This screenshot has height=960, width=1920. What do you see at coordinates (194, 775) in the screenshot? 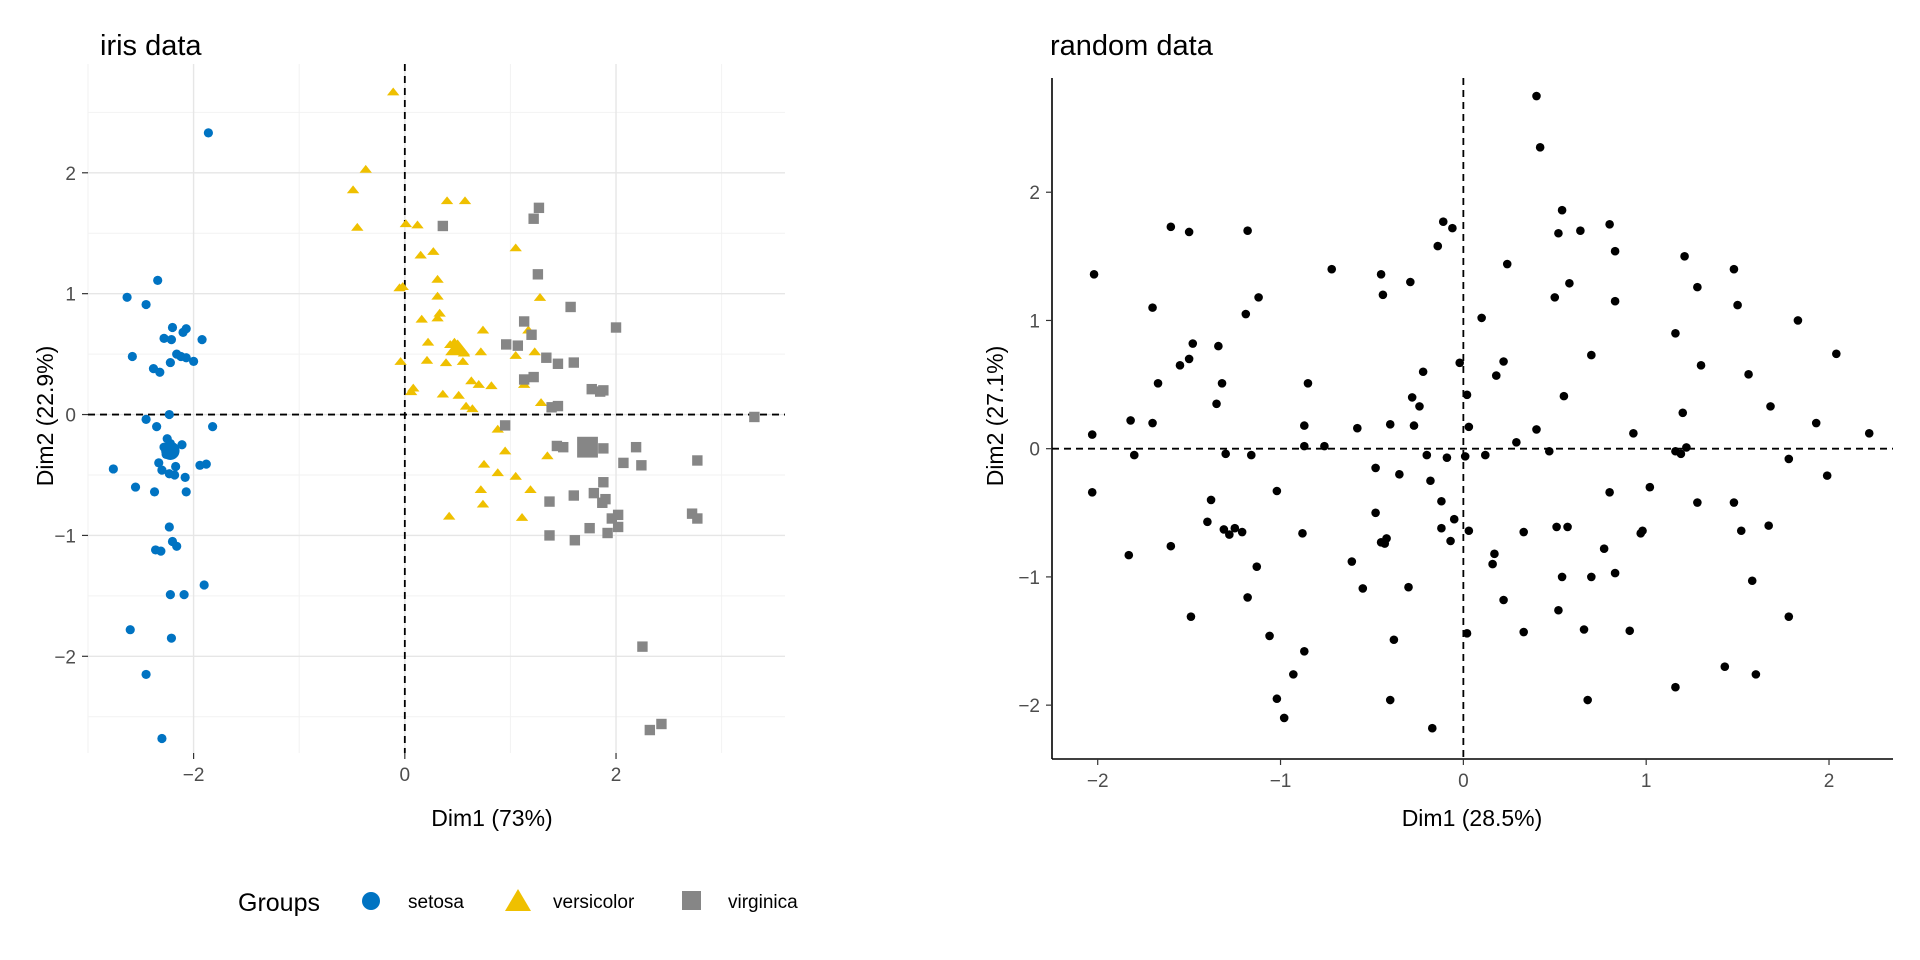
I see `iris-x-tick-label: −2` at bounding box center [194, 775].